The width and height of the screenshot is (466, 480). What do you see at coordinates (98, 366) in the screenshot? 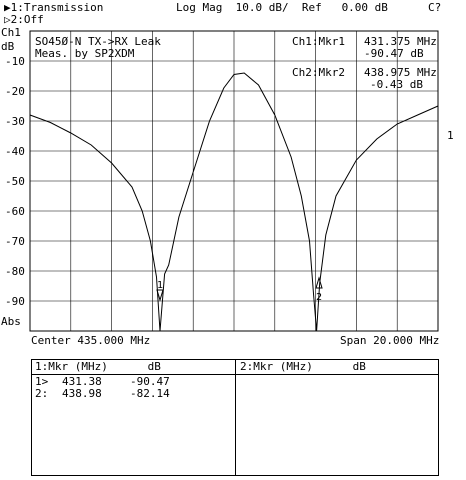
I see `table-left-header: 1:Mkr (MHz) dB` at bounding box center [98, 366].